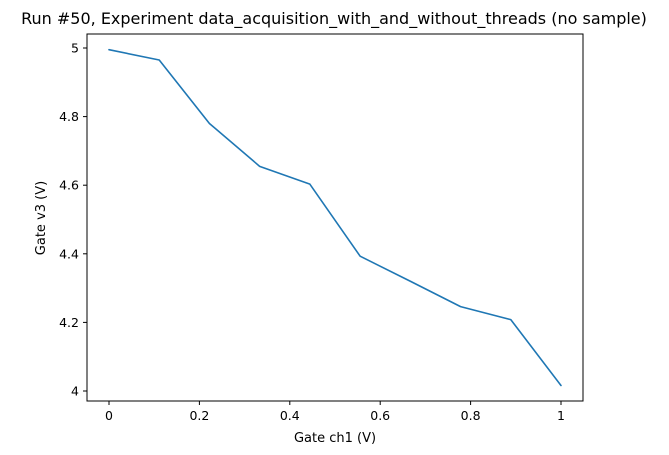 The width and height of the screenshot is (669, 455). What do you see at coordinates (73, 220) in the screenshot?
I see `y-axis: 4 4.2 4.4 4.6 4.8 5` at bounding box center [73, 220].